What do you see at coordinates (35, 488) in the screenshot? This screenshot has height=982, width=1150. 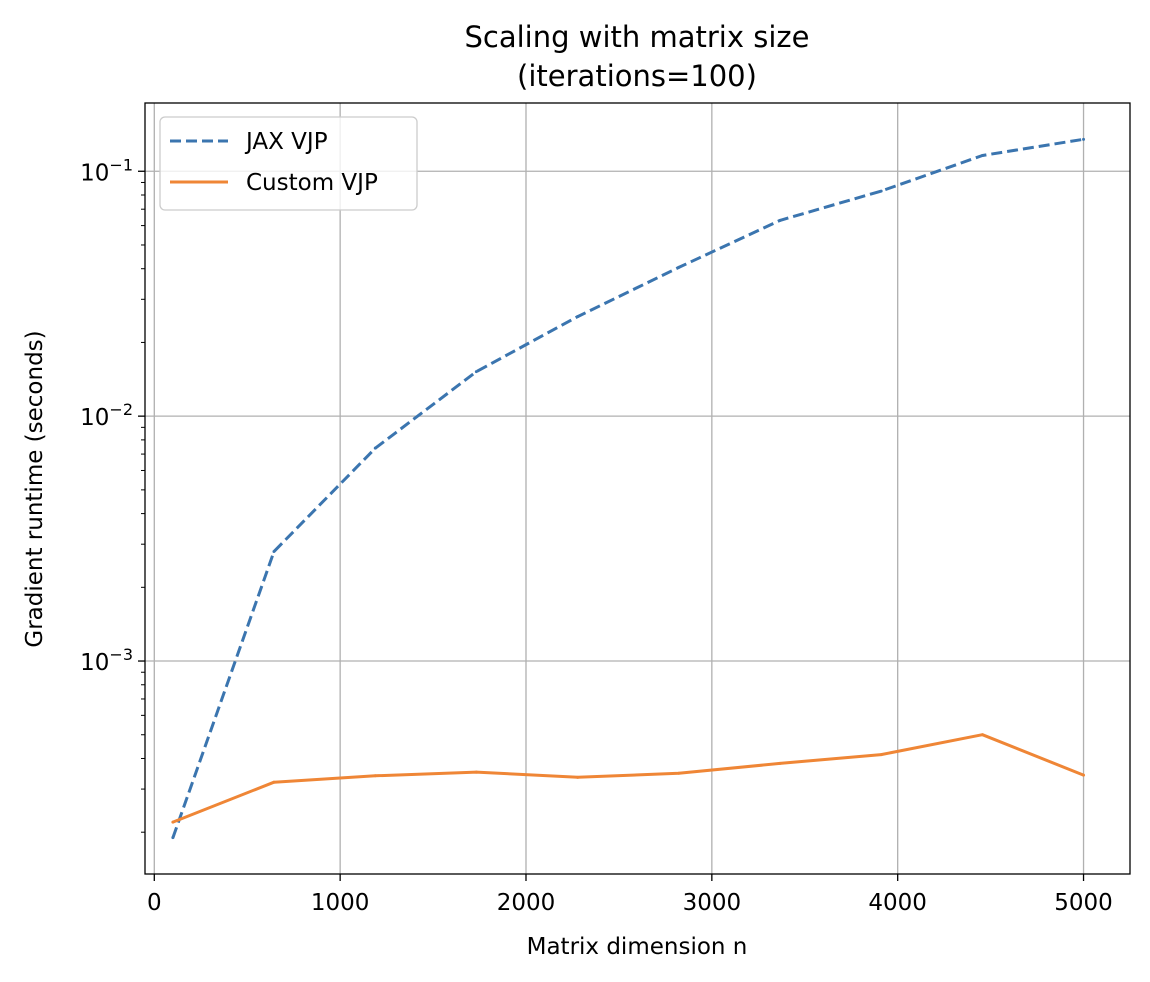 I see `y-axis-label: Gradient runtime (seconds)` at bounding box center [35, 488].